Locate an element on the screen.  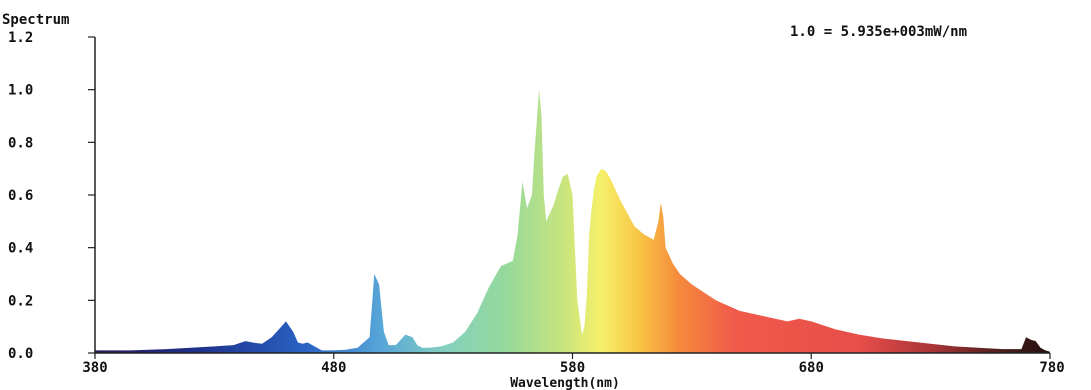
y-tick-label: 1.2 is located at coordinates (20, 38).